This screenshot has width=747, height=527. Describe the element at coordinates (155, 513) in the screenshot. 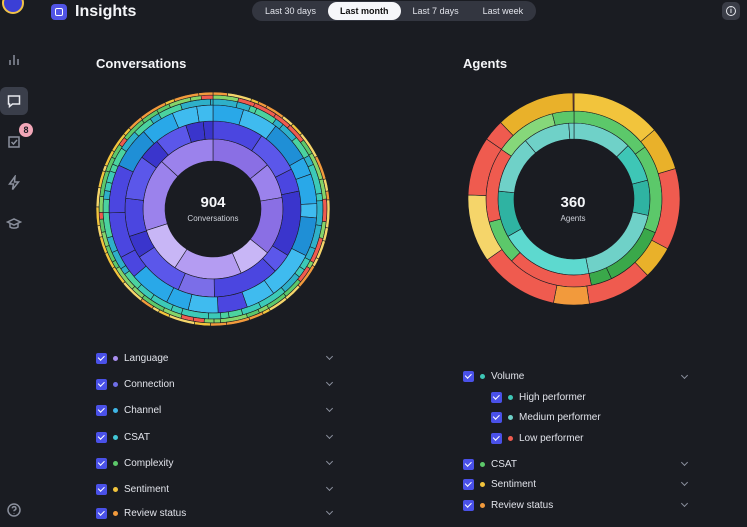

I see `filter-label: Review status` at that location.